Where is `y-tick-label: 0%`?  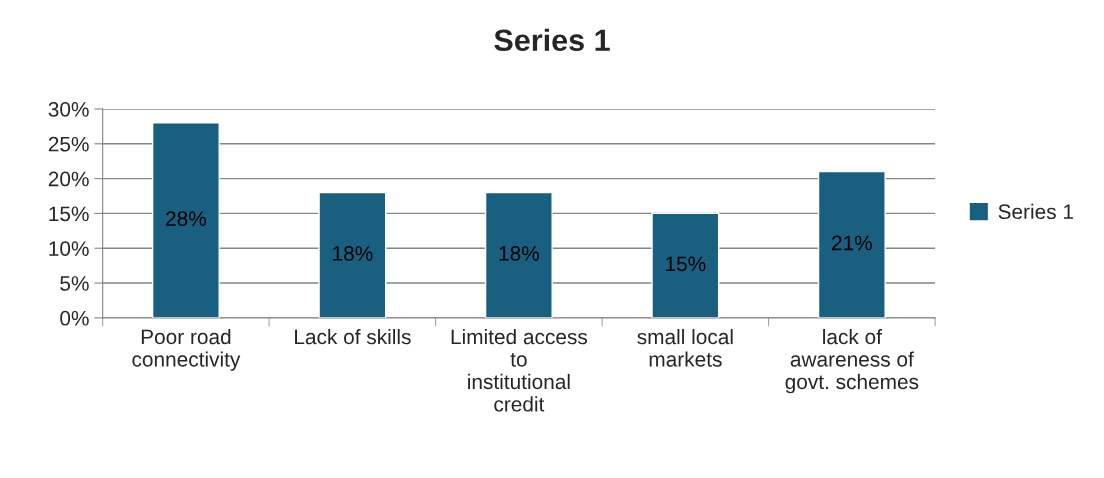
y-tick-label: 0% is located at coordinates (74, 318).